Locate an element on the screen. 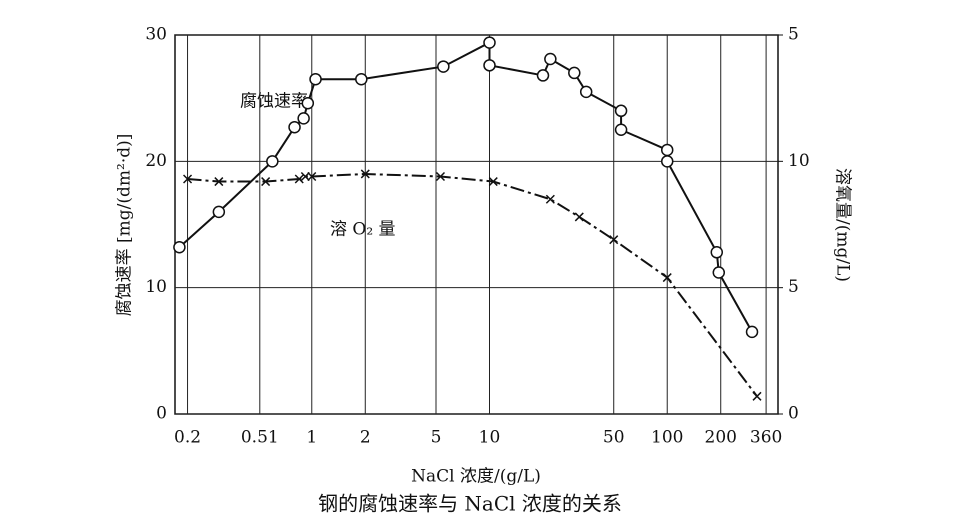 Image resolution: width=960 pixels, height=532 pixels. y-tick-label: 10 is located at coordinates (156, 287).